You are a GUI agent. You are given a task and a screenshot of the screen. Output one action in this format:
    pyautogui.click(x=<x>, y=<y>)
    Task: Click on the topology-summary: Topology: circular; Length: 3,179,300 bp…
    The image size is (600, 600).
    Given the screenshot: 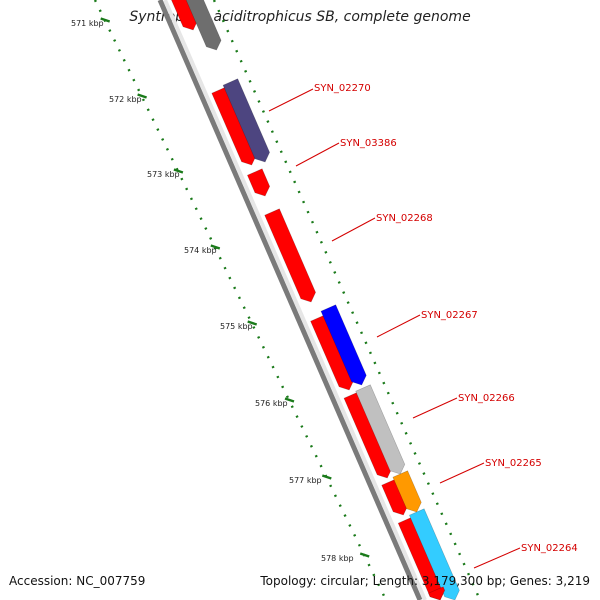 What is the action you would take?
    pyautogui.click(x=425, y=581)
    